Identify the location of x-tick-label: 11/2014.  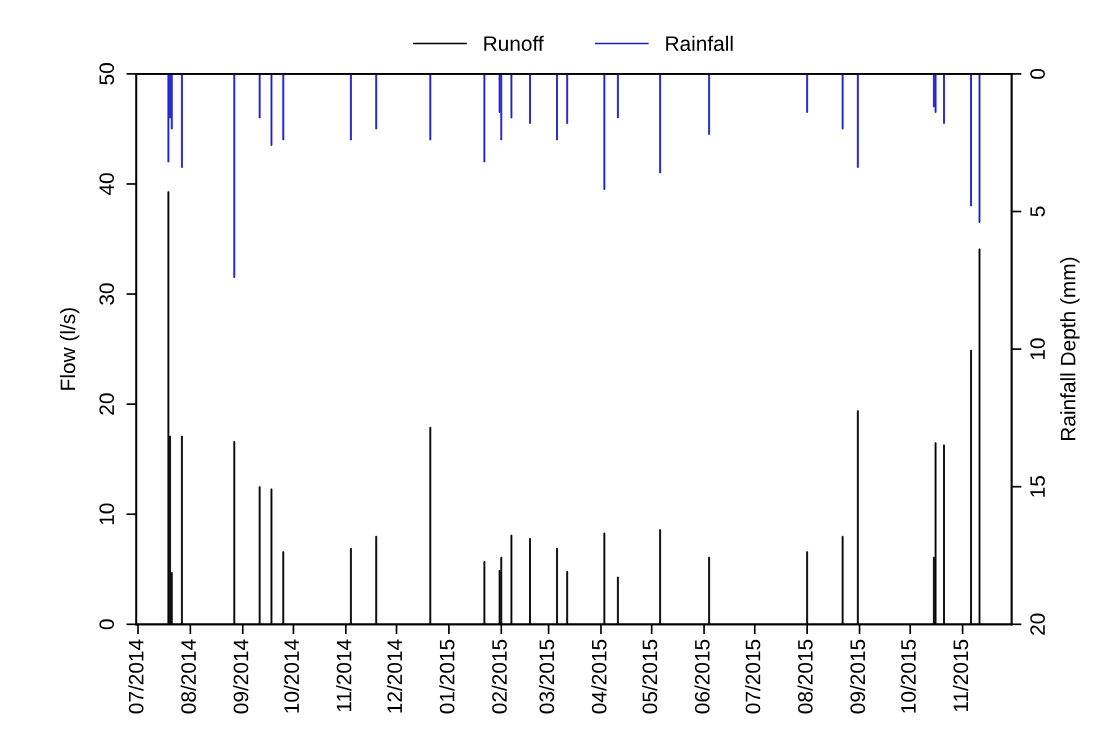
(344, 675).